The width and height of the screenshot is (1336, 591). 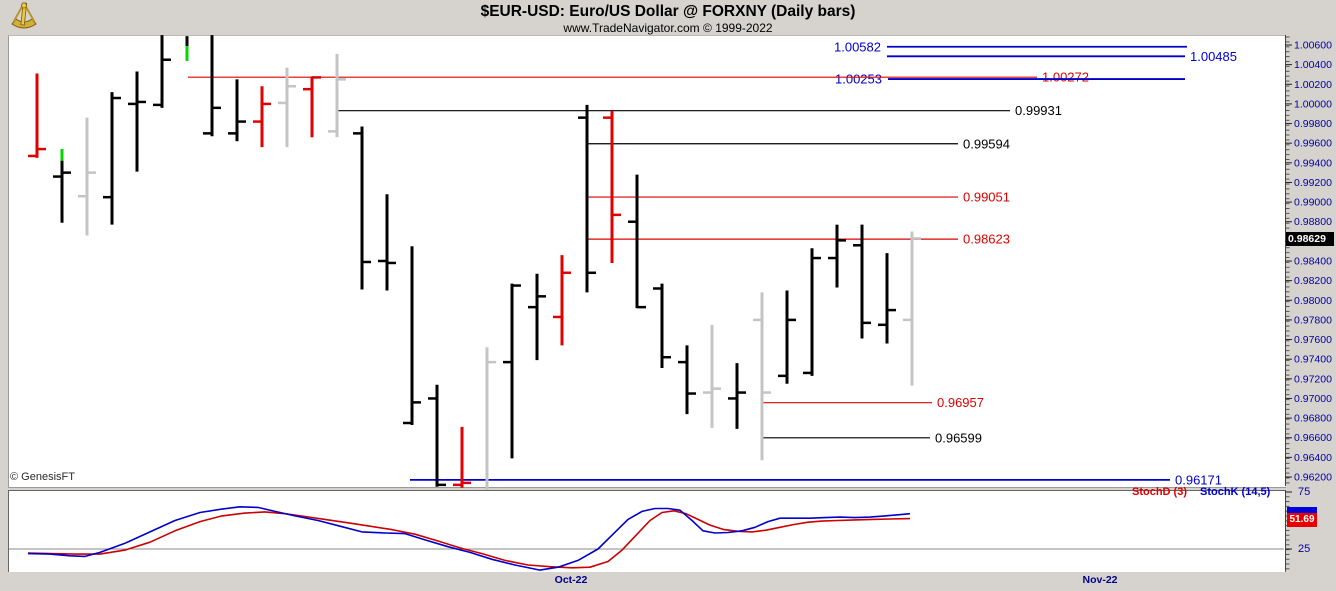 What do you see at coordinates (42, 477) in the screenshot?
I see `genesisft-watermark: © GenesisFT` at bounding box center [42, 477].